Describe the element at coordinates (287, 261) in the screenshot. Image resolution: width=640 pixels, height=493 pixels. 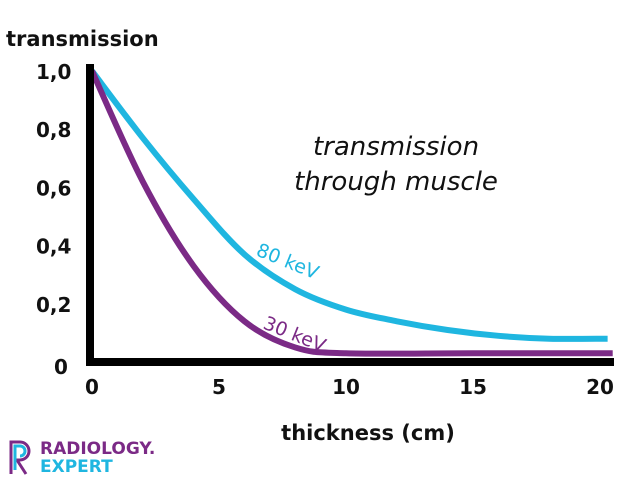
I see `series-label-80kev: 80 keV` at that location.